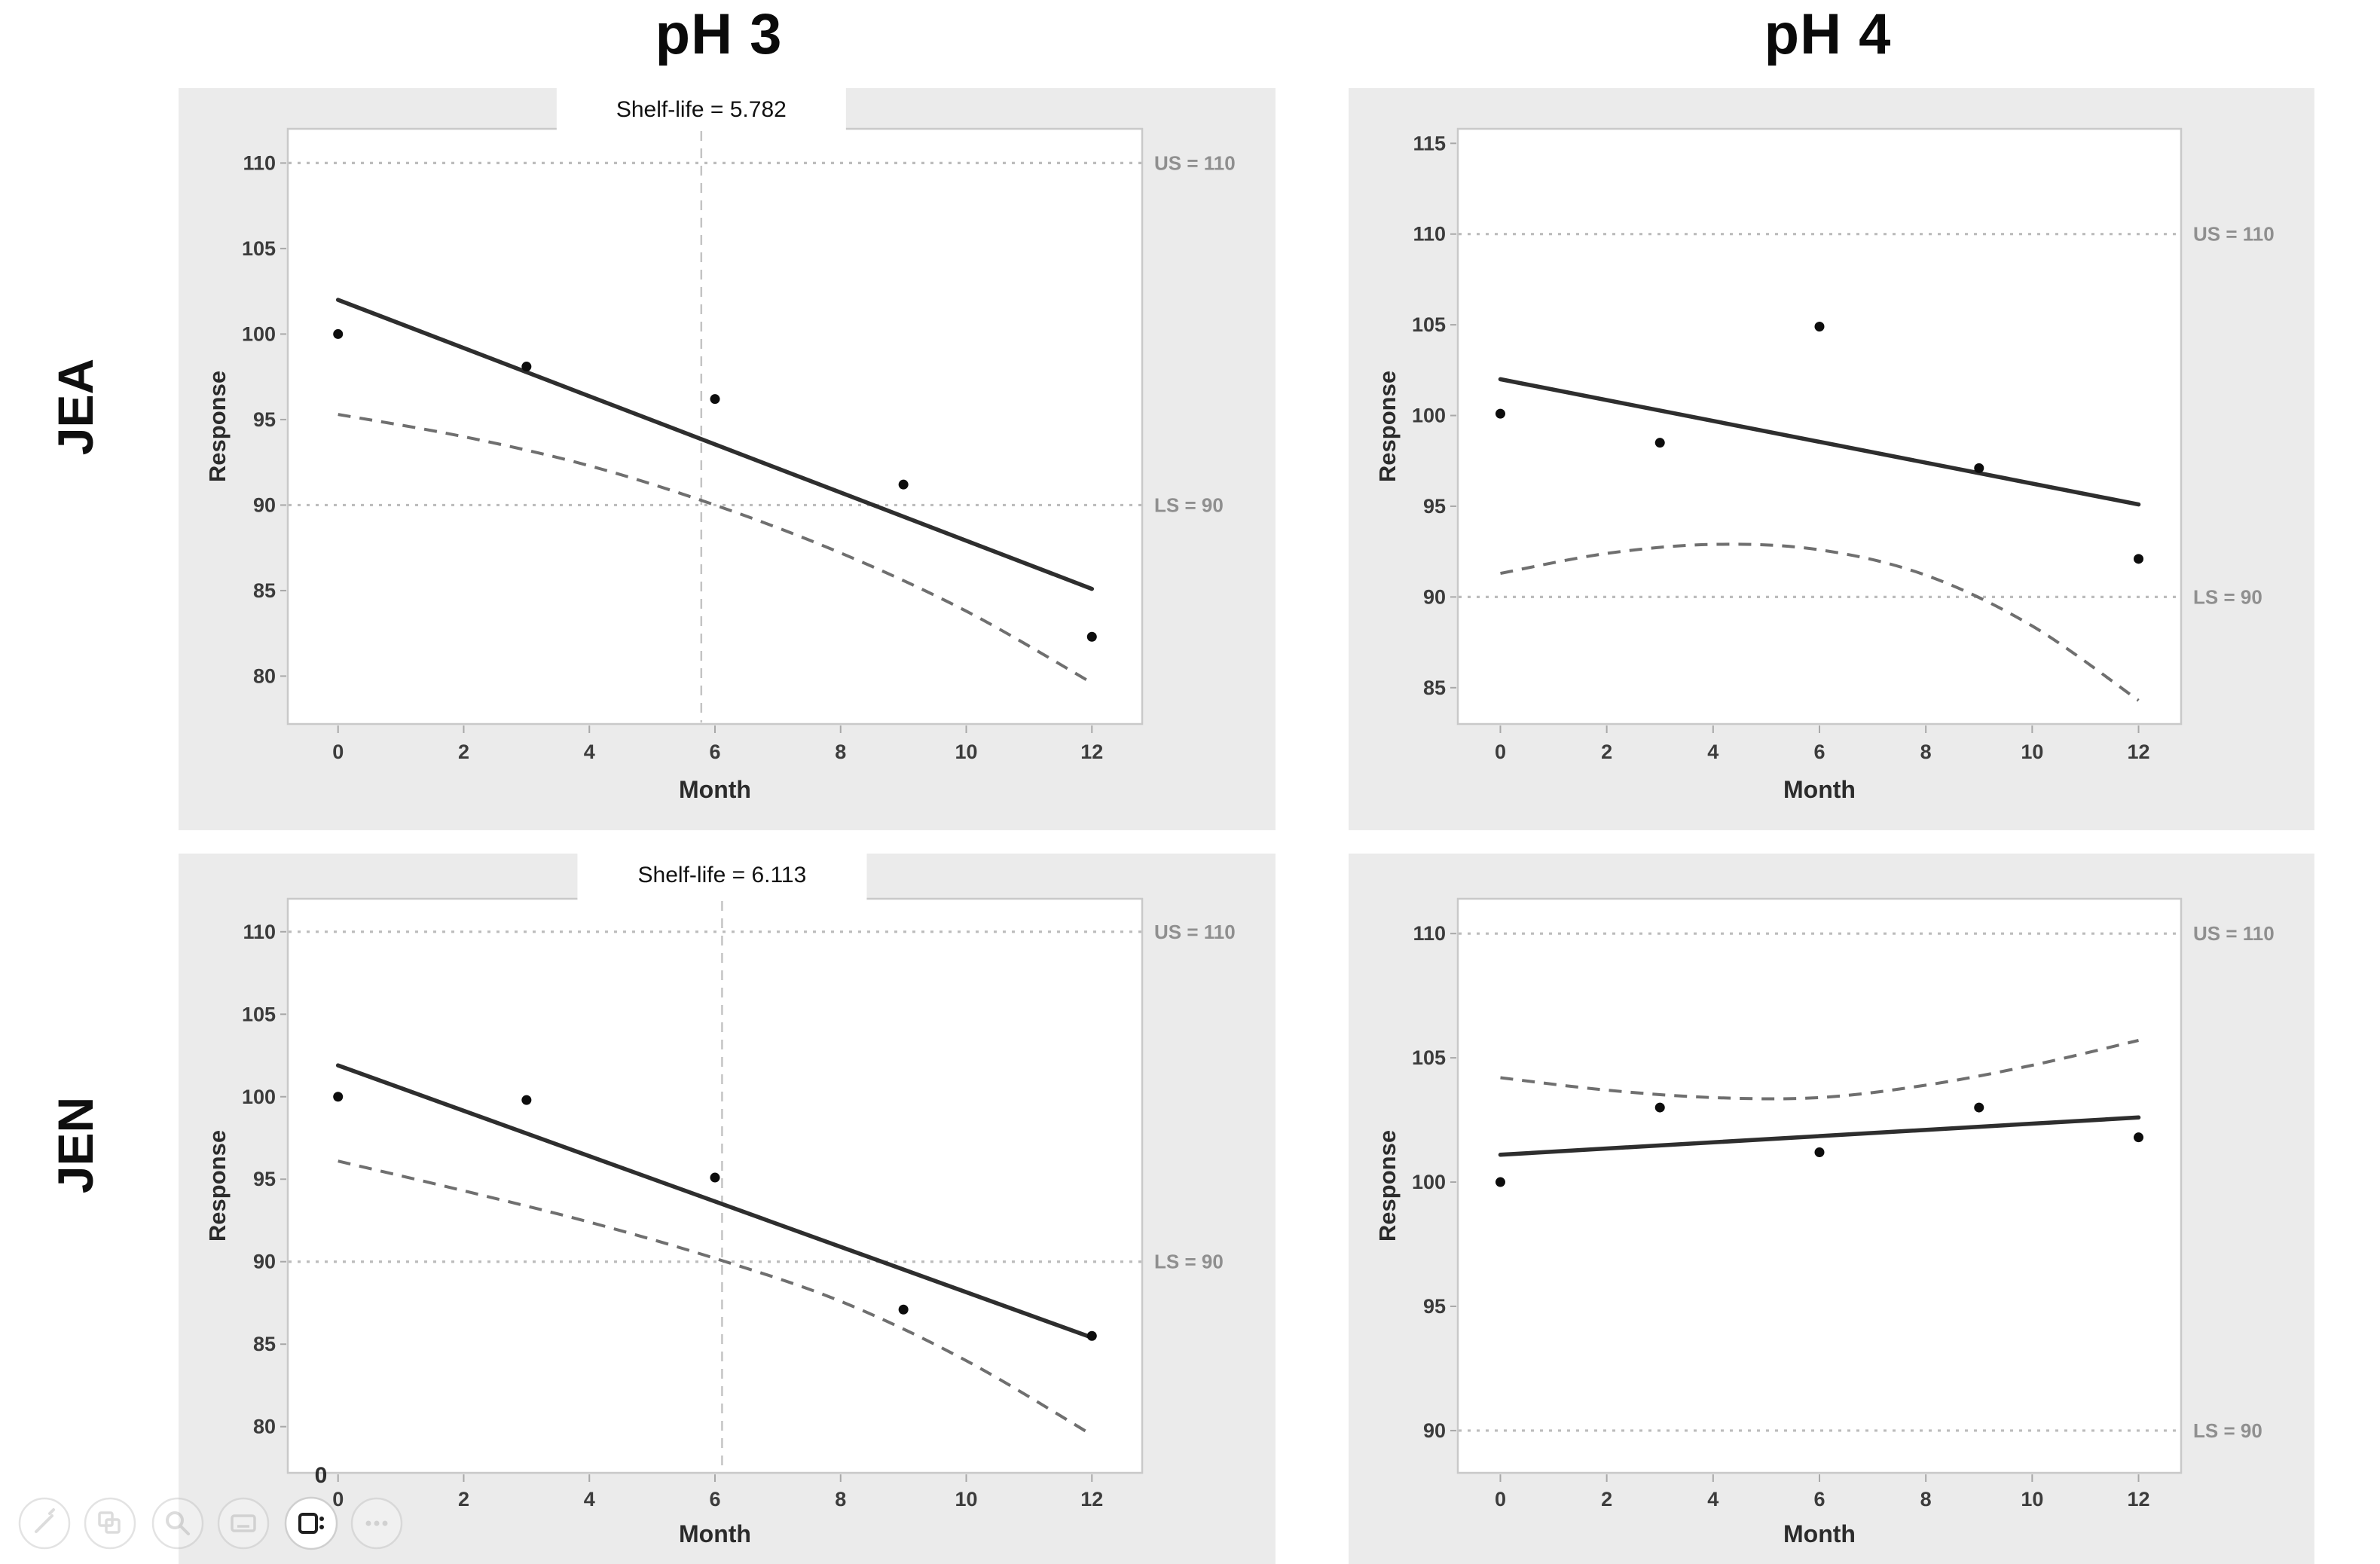 The image size is (2380, 1564). I want to click on search-icon, so click(178, 1523).